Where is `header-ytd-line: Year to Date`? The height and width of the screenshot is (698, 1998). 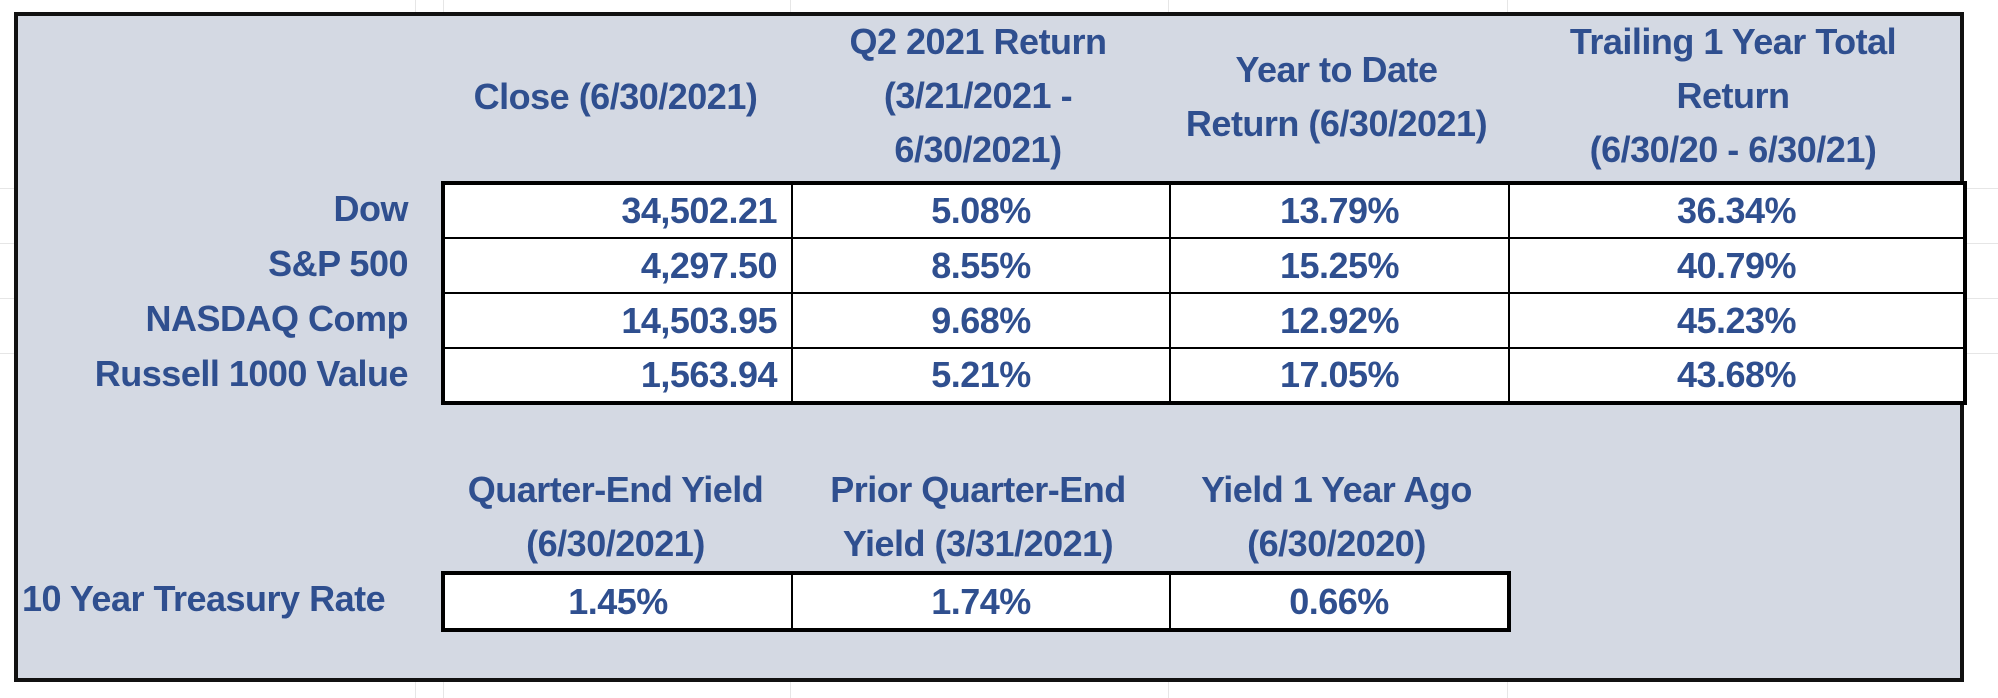
header-ytd-line: Year to Date is located at coordinates (1336, 69).